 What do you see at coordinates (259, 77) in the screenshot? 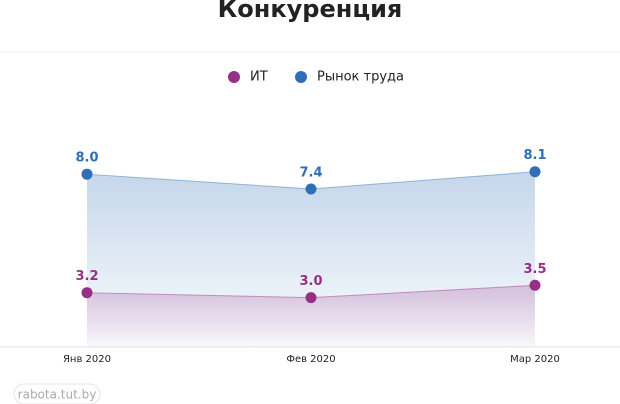
I see `legend-label: ИТ` at bounding box center [259, 77].